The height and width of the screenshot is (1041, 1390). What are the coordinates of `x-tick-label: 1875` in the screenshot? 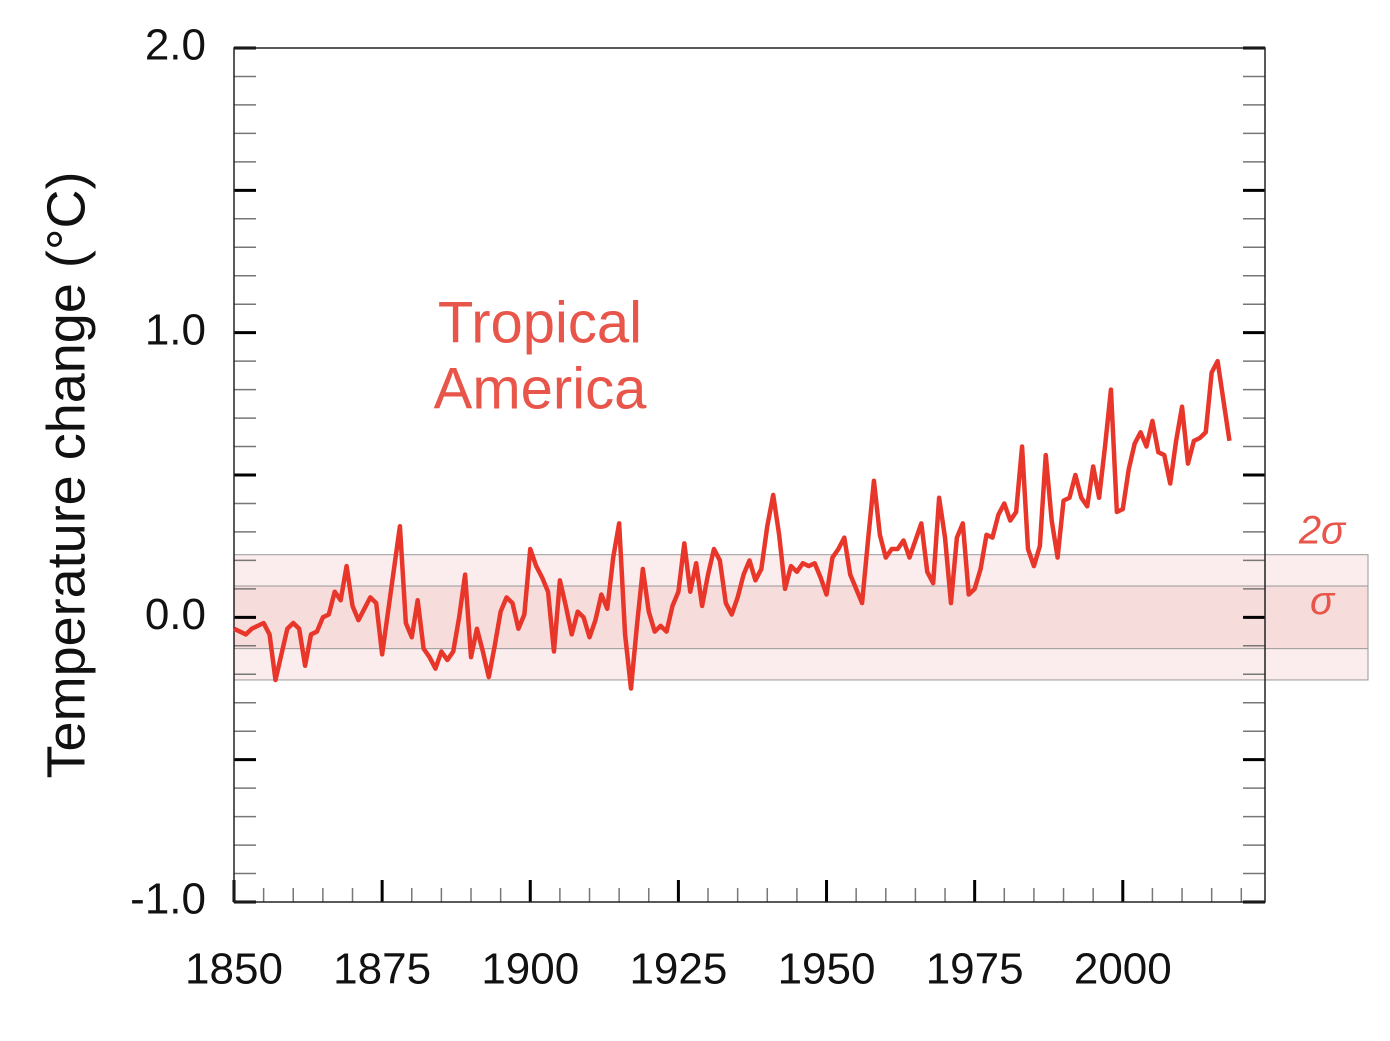 It's located at (382, 969).